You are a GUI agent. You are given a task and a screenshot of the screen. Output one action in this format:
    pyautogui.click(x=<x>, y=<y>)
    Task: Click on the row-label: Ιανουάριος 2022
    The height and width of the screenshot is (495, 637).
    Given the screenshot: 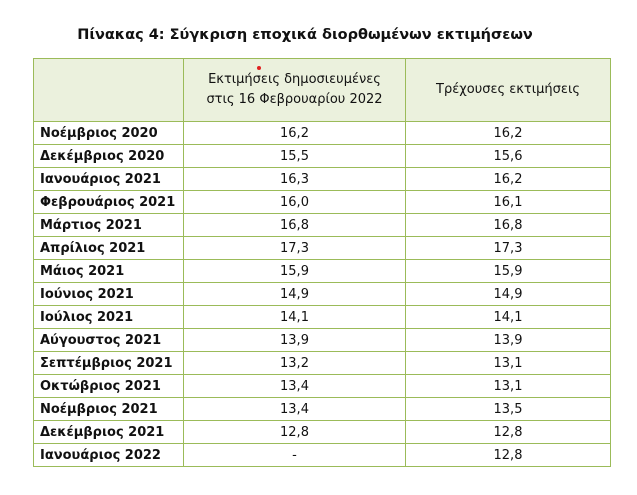 What is the action you would take?
    pyautogui.click(x=108, y=455)
    